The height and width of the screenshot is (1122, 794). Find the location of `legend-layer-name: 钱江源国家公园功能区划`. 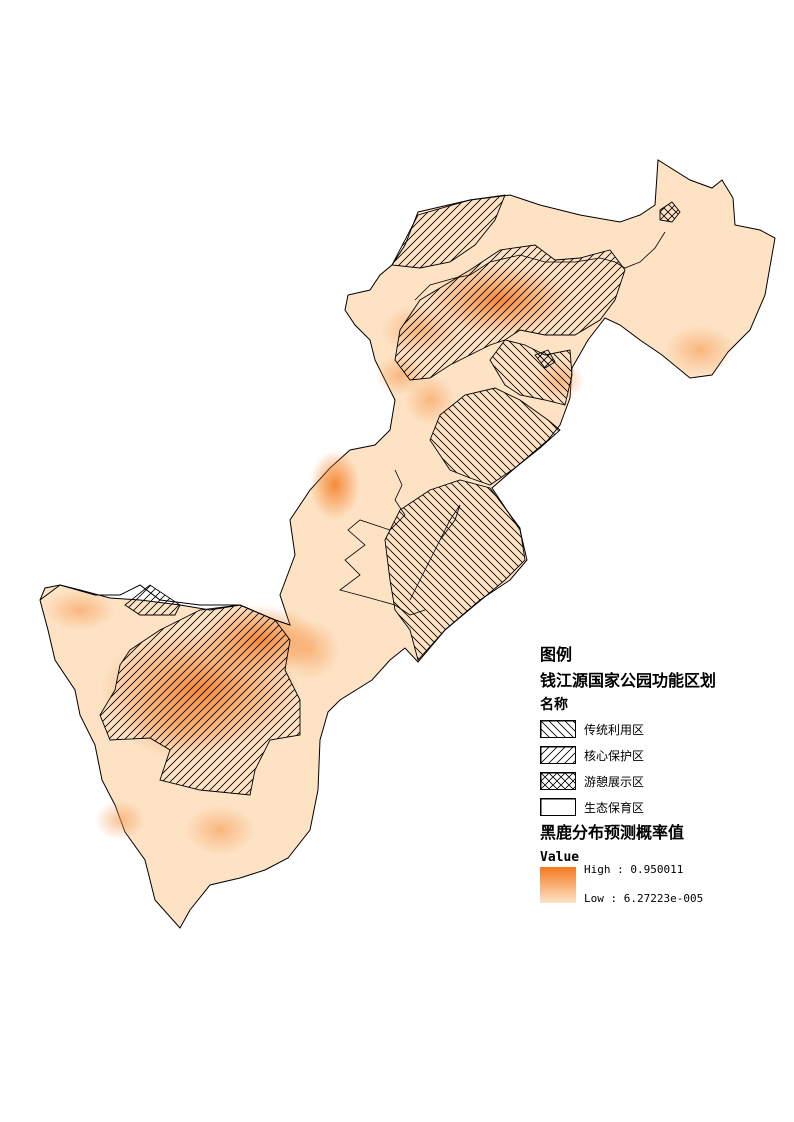

legend-layer-name: 钱江源国家公园功能区划 is located at coordinates (628, 680).